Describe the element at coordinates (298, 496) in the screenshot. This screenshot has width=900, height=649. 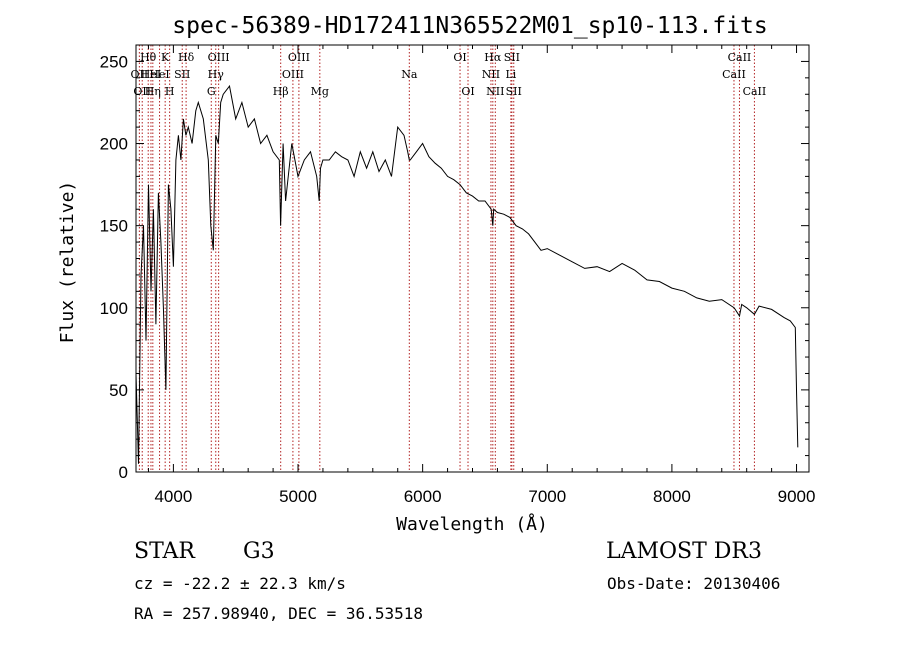
I see `x-tick-label-5000: 5000` at that location.